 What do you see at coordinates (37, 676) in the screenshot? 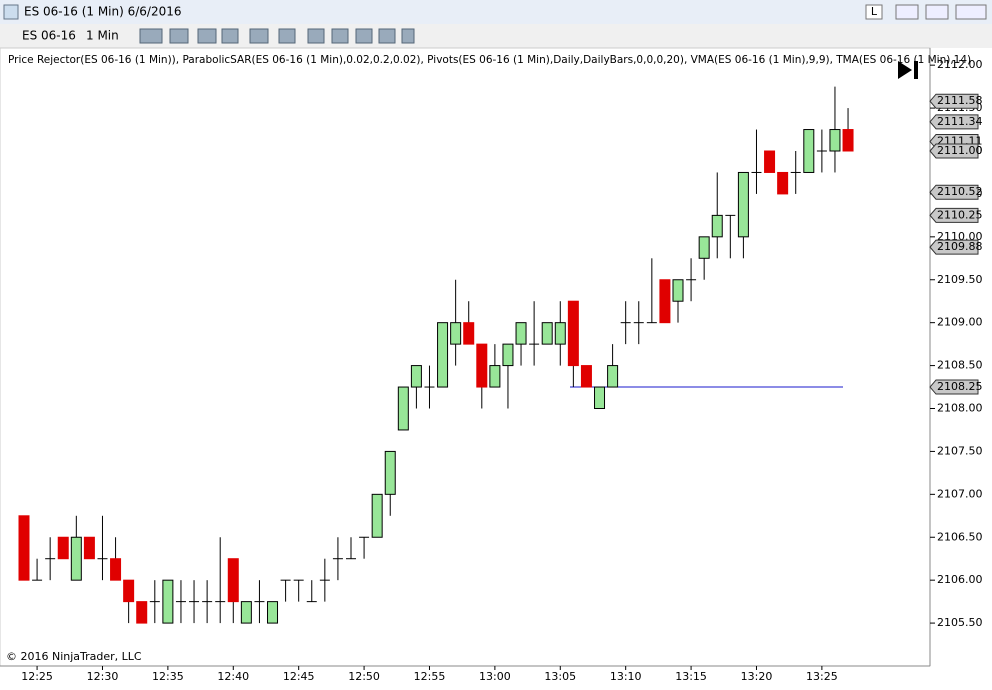
I see `x-tick-label: 12:25` at bounding box center [37, 676].